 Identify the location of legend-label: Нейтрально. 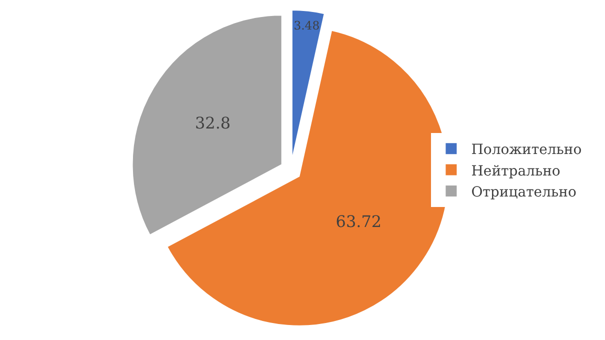
(515, 171).